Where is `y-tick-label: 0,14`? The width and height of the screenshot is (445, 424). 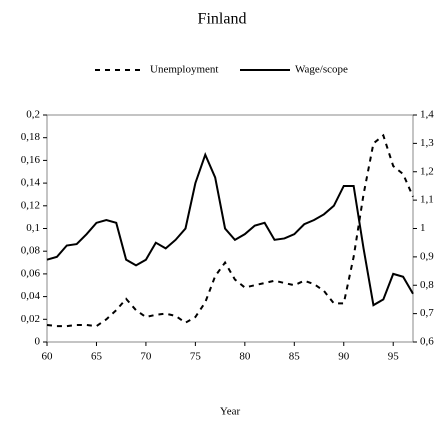
y-tick-label: 0,14 is located at coordinates (31, 183).